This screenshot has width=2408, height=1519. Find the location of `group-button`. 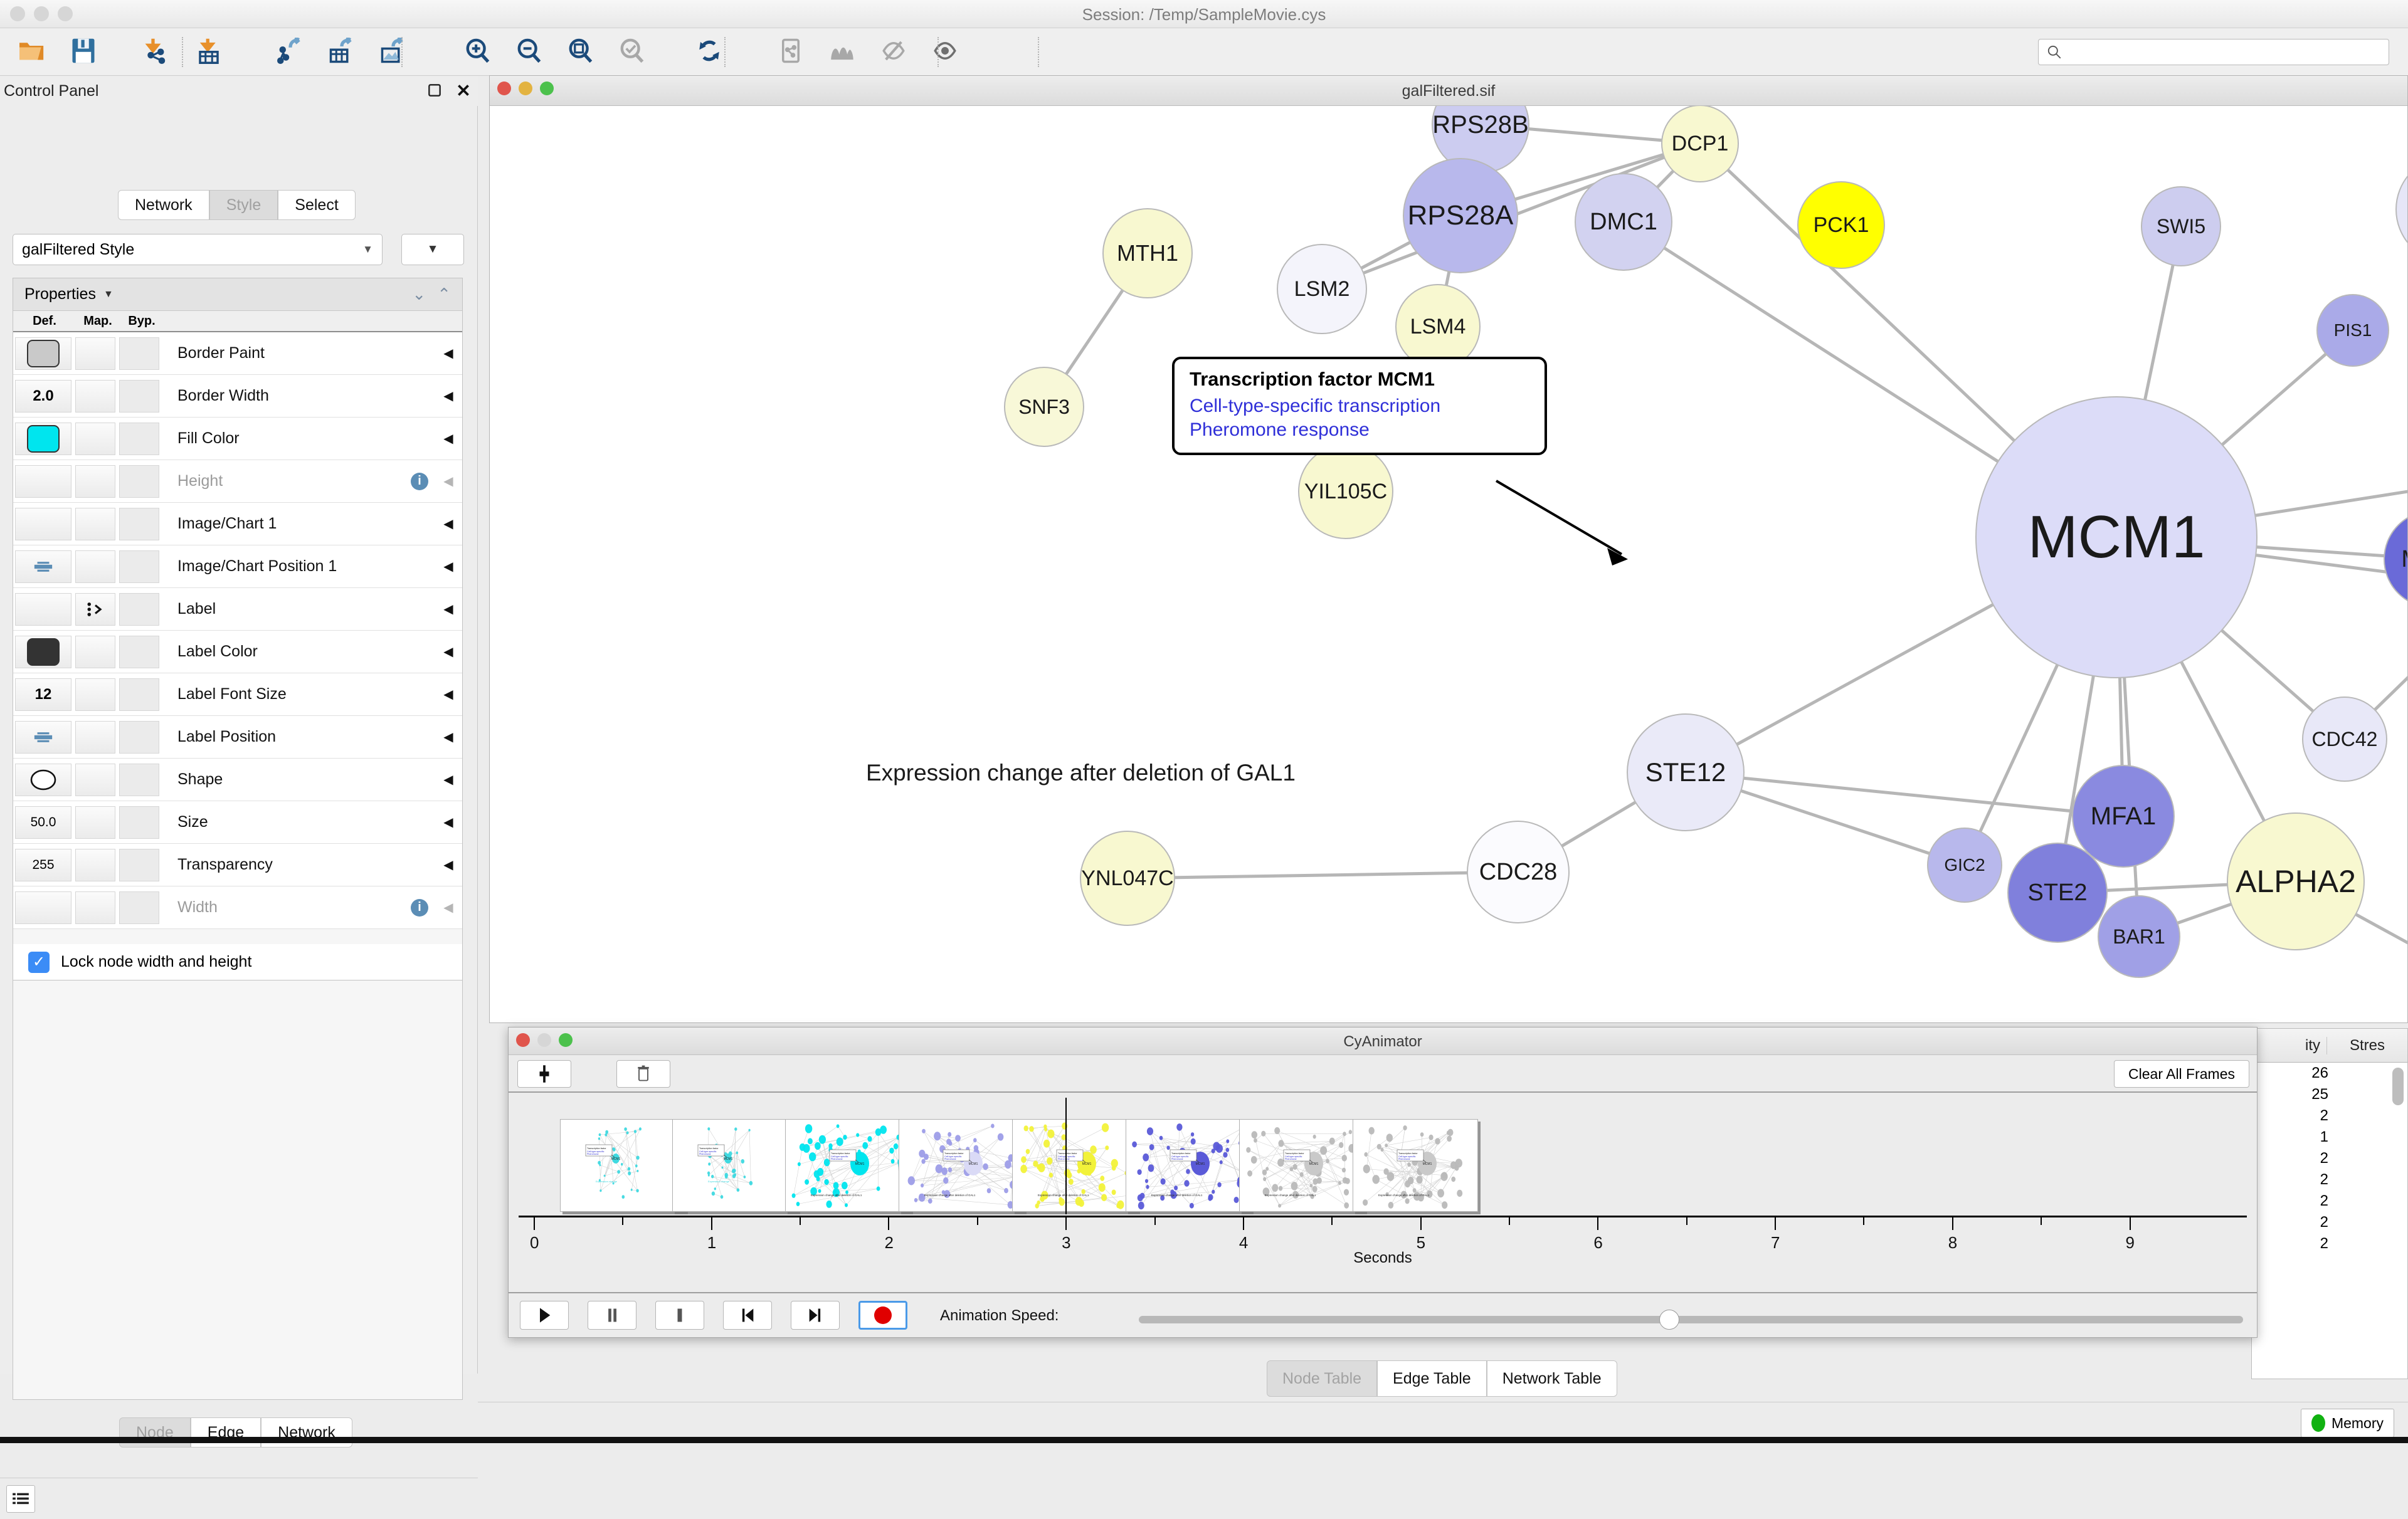

group-button is located at coordinates (842, 52).